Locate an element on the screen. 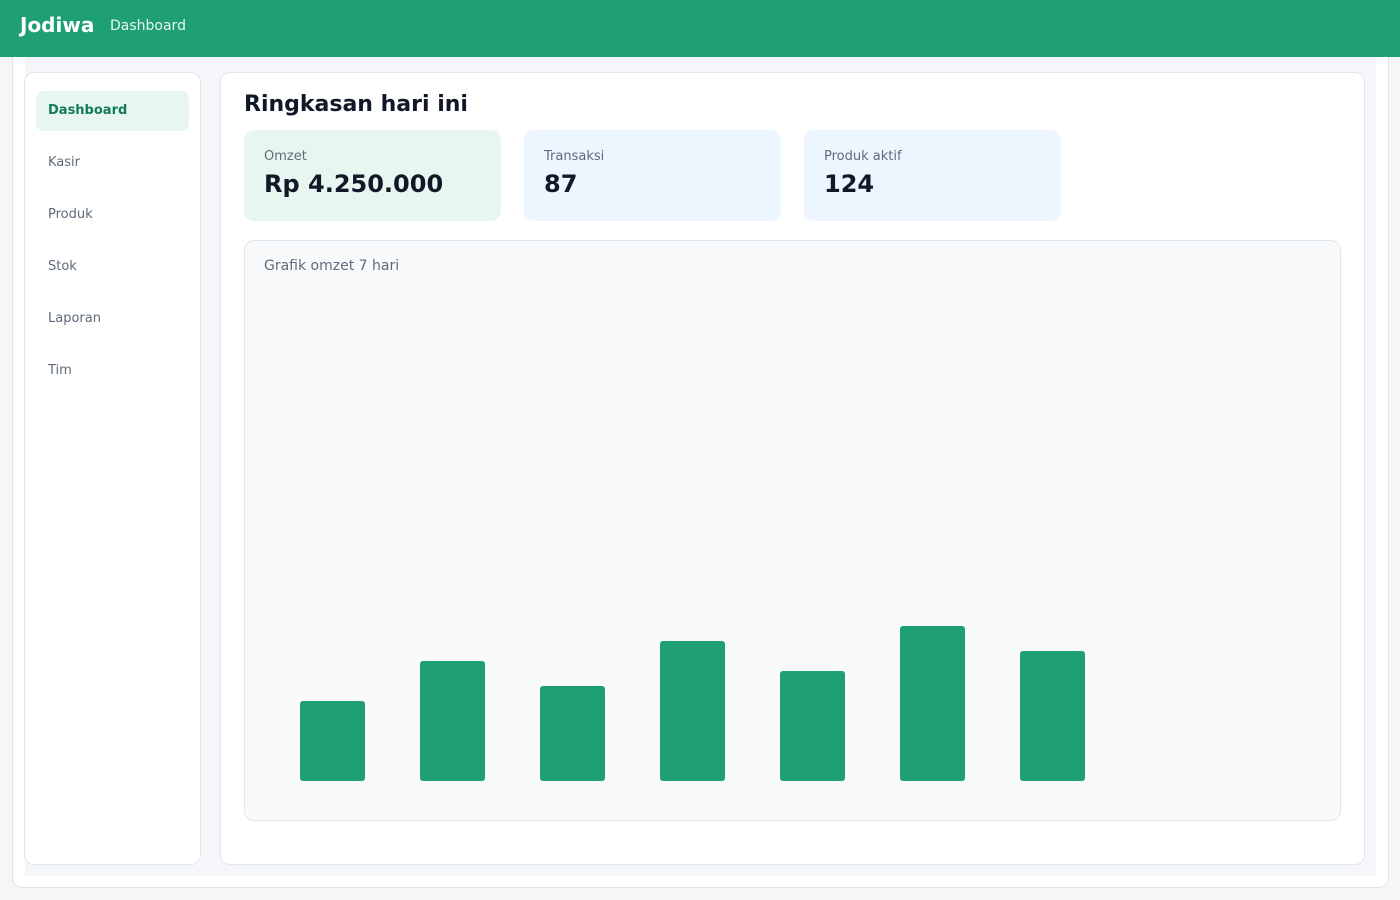 This screenshot has width=1400, height=900. sidebar-item-dashboard: Dashboard is located at coordinates (112, 111).